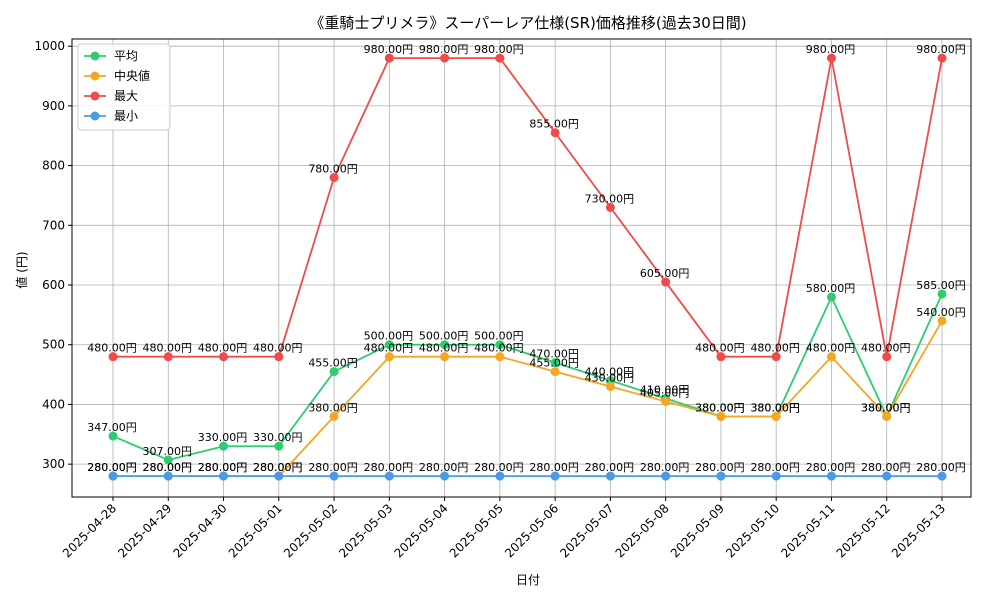  I want to click on y-tick-label: 400, so click(53, 404).